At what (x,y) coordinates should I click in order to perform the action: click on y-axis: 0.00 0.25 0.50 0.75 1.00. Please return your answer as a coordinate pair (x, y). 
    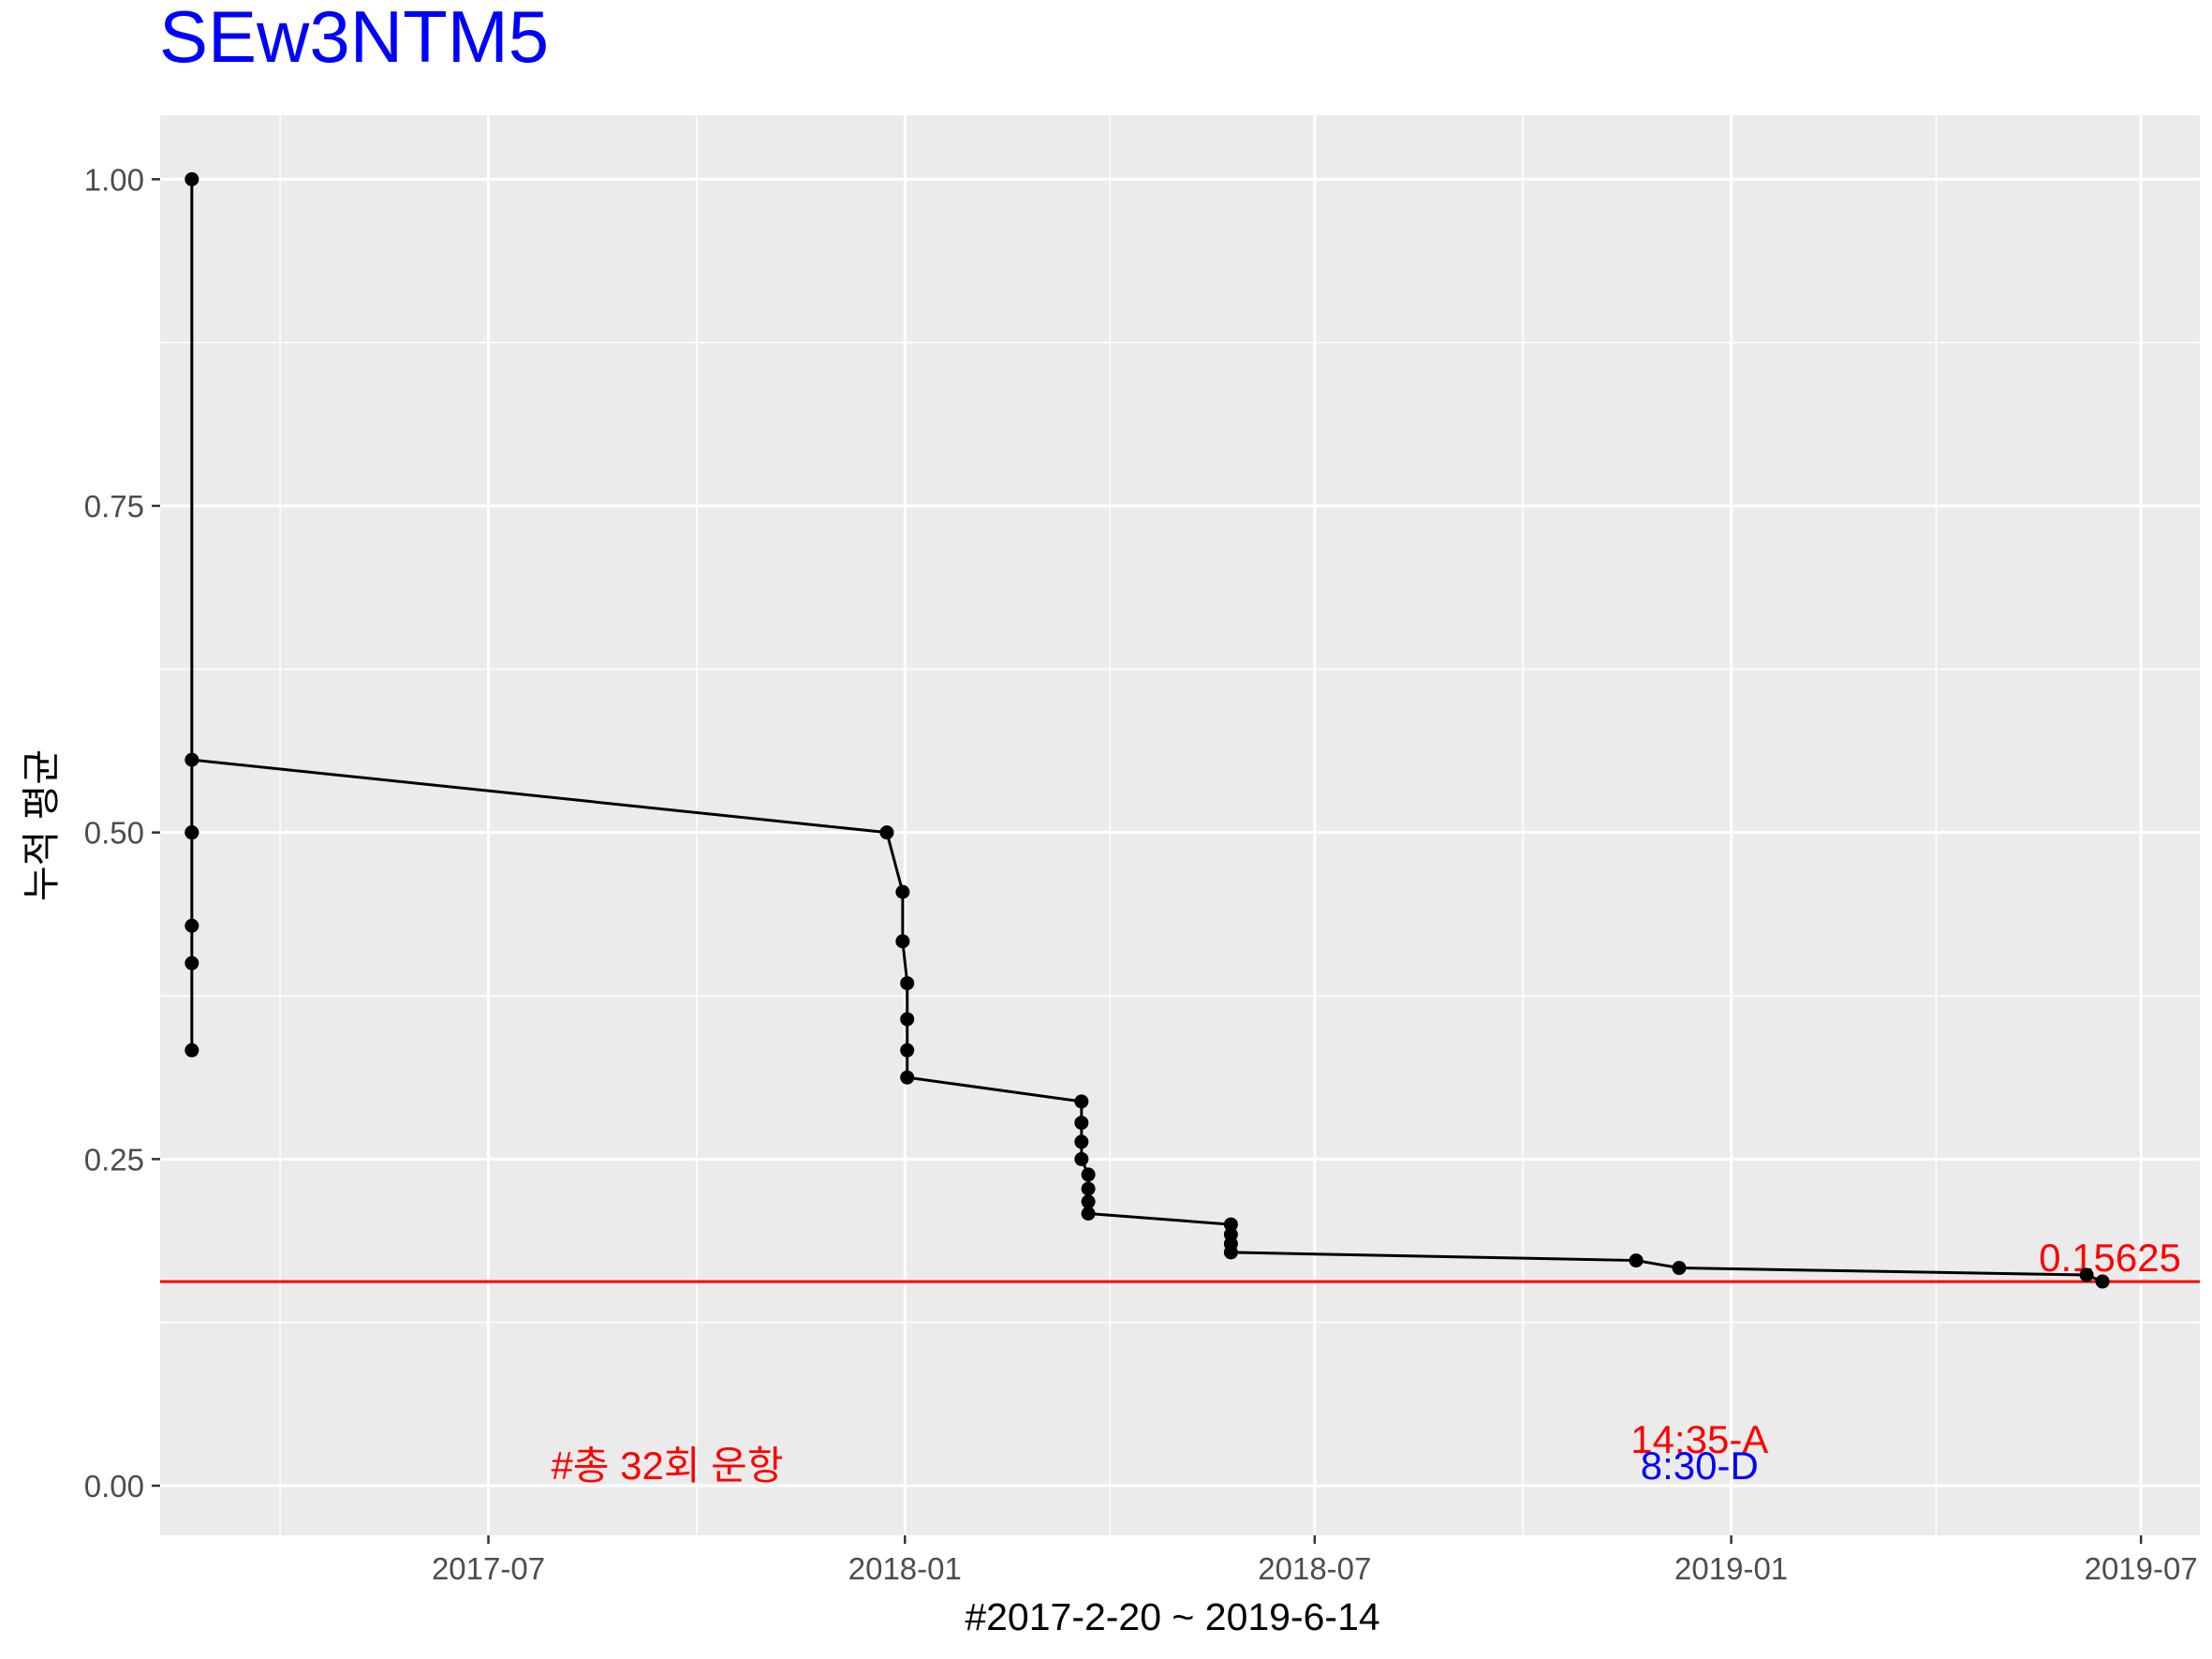
    Looking at the image, I should click on (122, 833).